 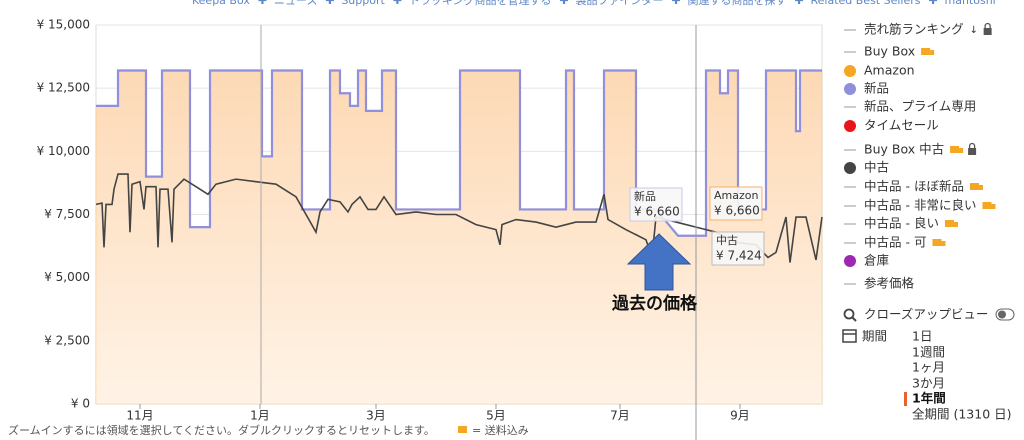 What do you see at coordinates (962, 414) in the screenshot?
I see `period-option: 全期間 (1310 日)` at bounding box center [962, 414].